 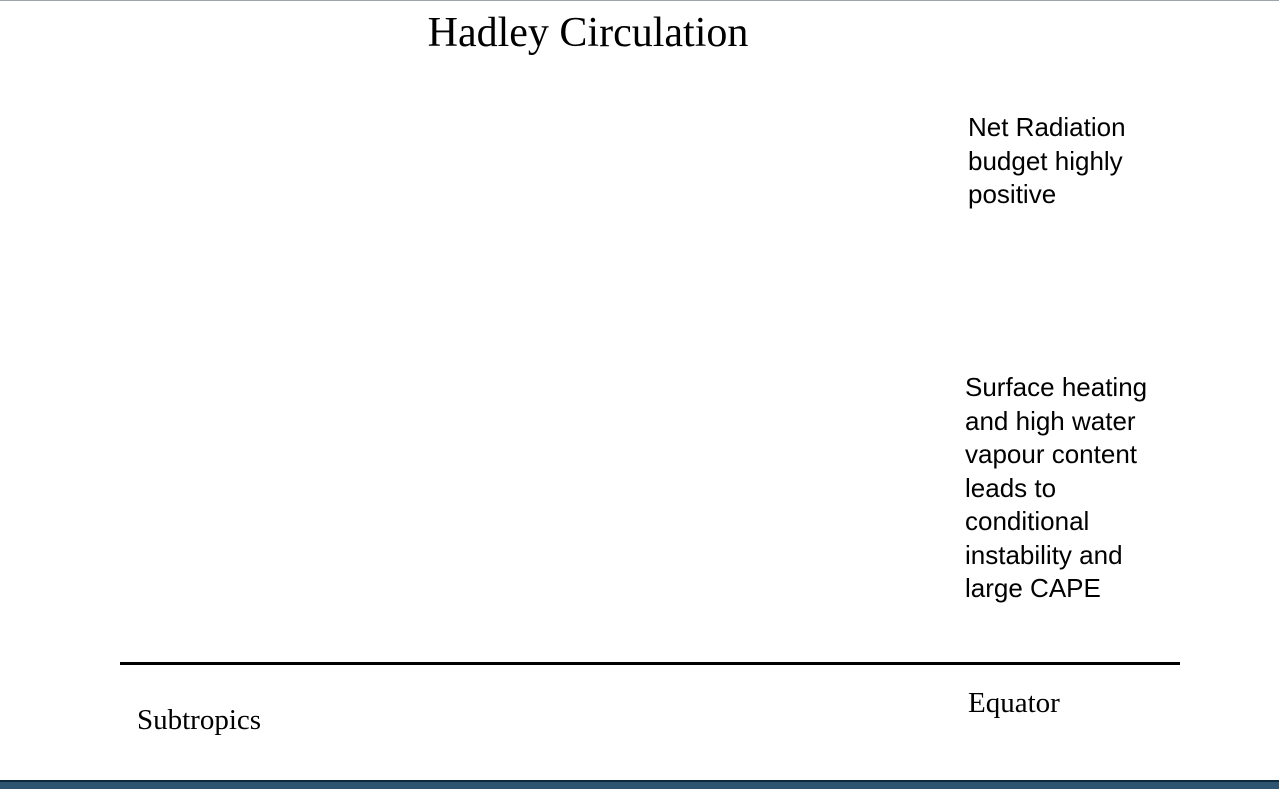 I want to click on note-line: large CAPE, so click(x=1033, y=588).